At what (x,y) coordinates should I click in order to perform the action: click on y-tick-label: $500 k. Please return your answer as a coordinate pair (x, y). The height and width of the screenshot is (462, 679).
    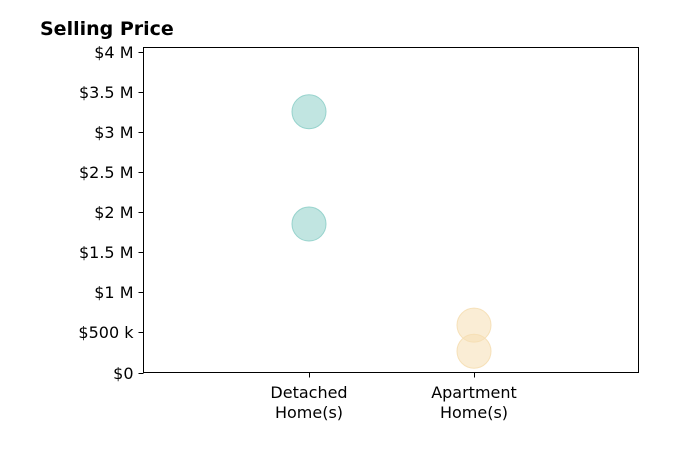
    Looking at the image, I should click on (106, 332).